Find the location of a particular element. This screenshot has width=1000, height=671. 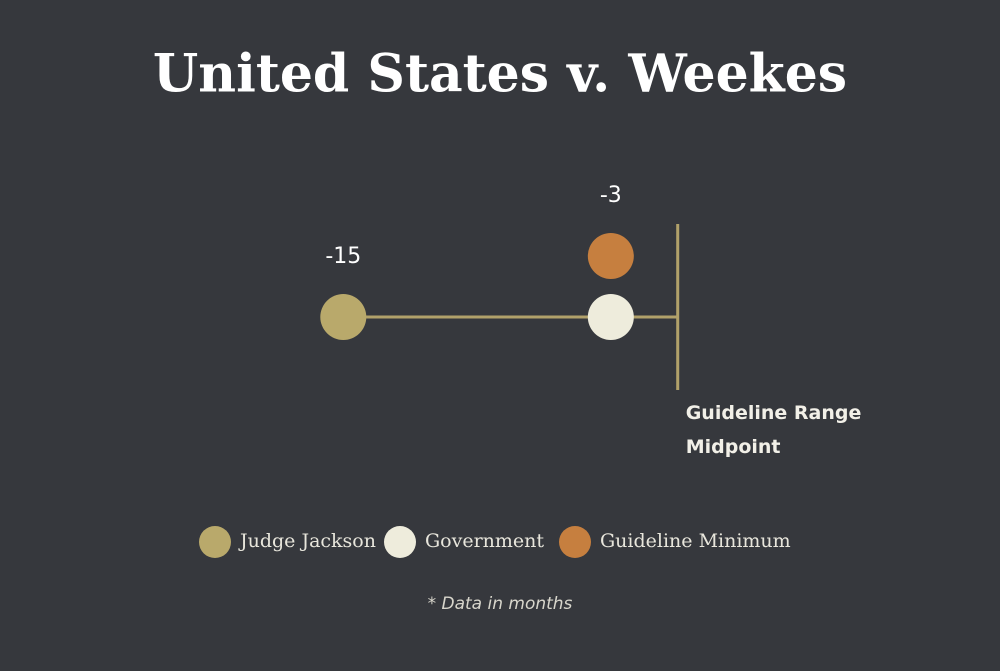

value-label: -15 is located at coordinates (343, 256).